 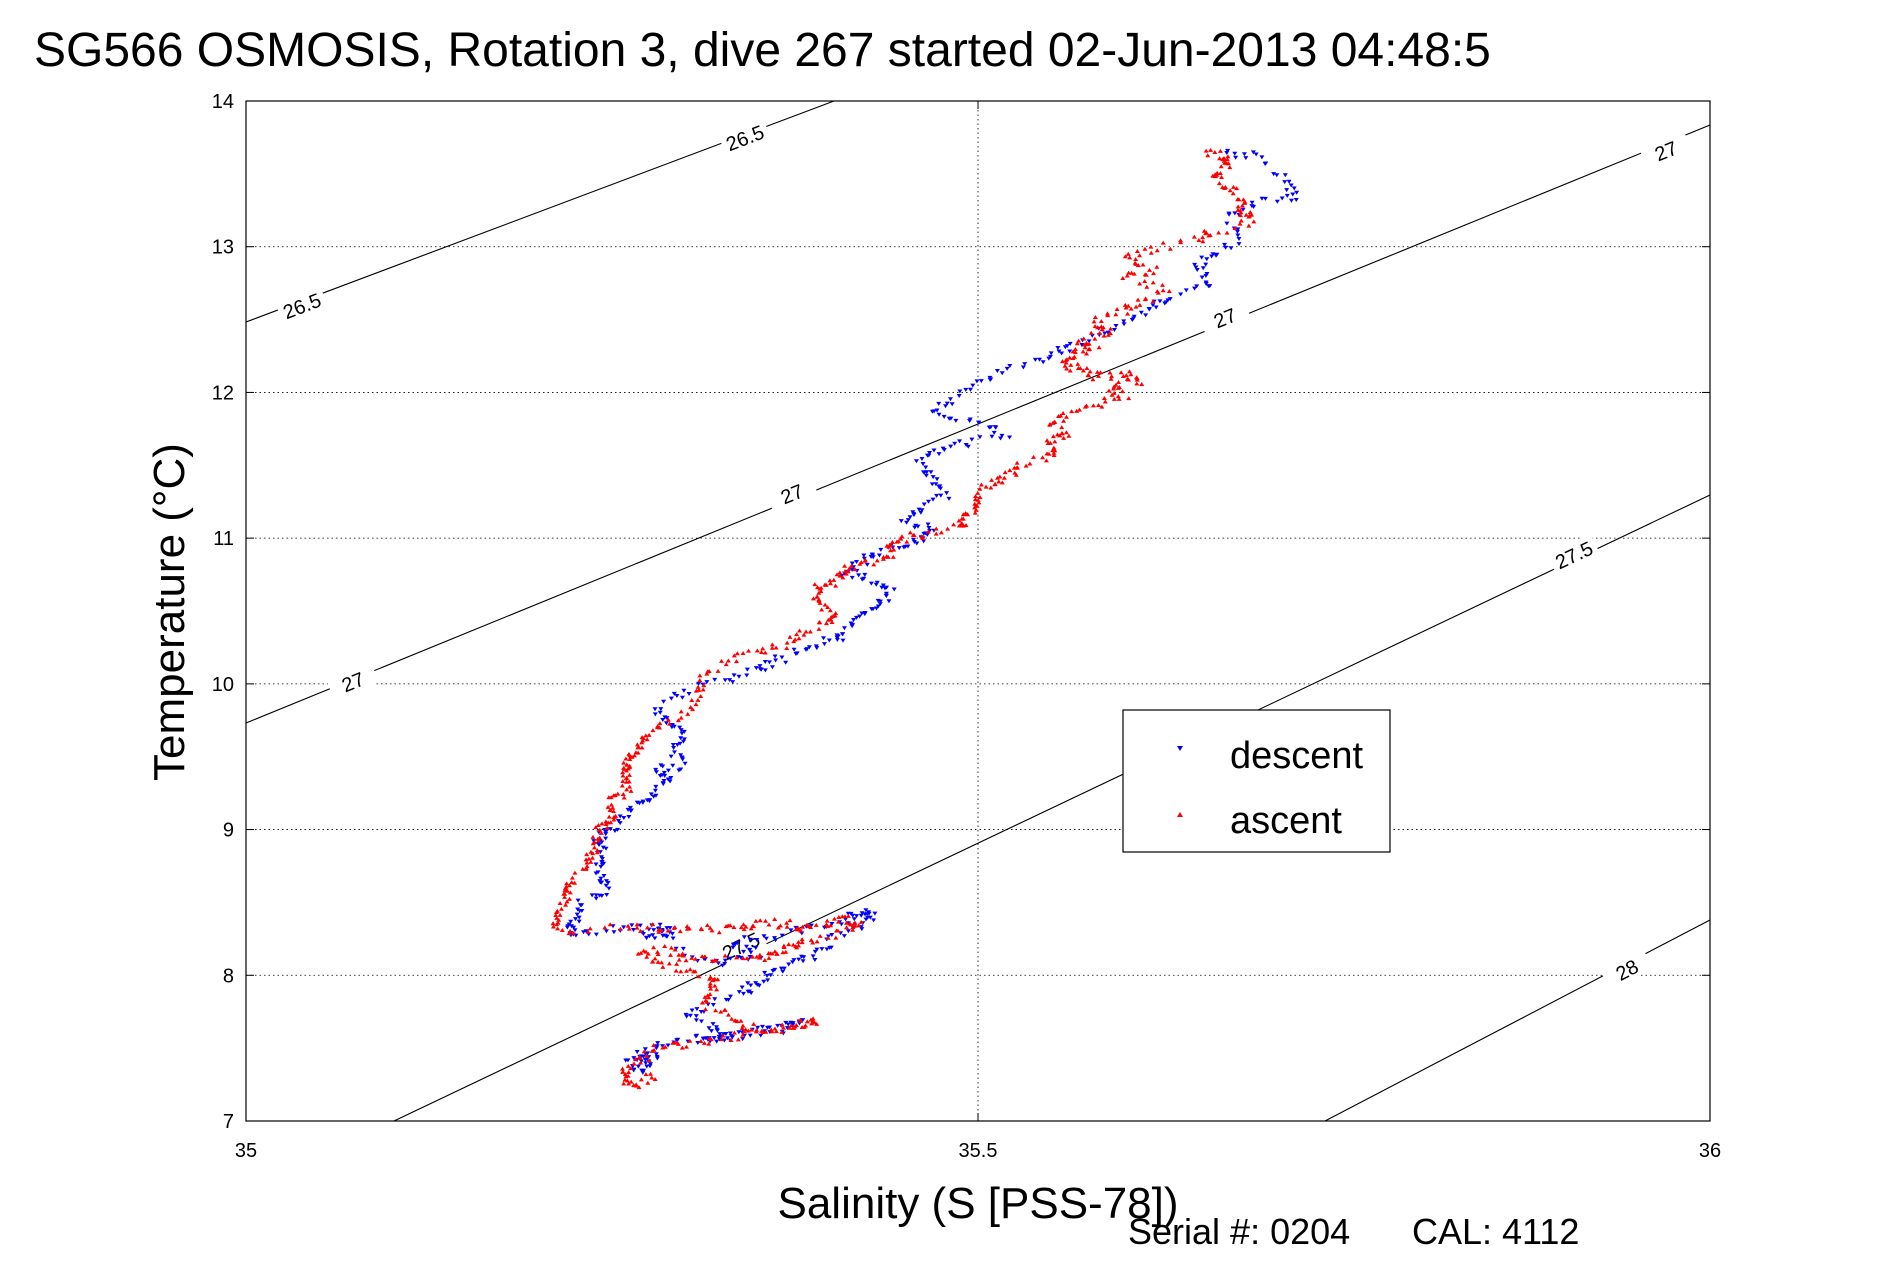 What do you see at coordinates (228, 976) in the screenshot?
I see `y-tick-label: 8` at bounding box center [228, 976].